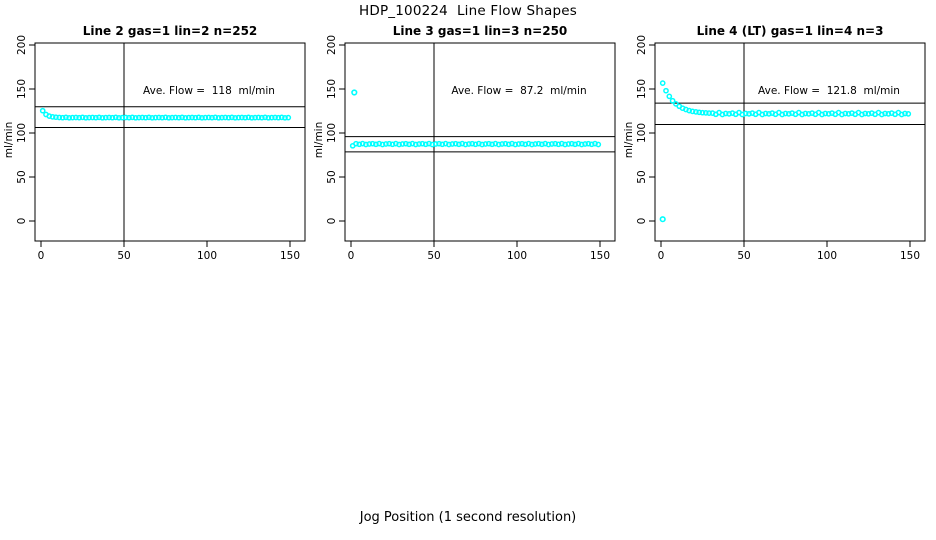 This screenshot has width=936, height=540. What do you see at coordinates (22, 45) in the screenshot?
I see `plot1-ytick-label: 200` at bounding box center [22, 45].